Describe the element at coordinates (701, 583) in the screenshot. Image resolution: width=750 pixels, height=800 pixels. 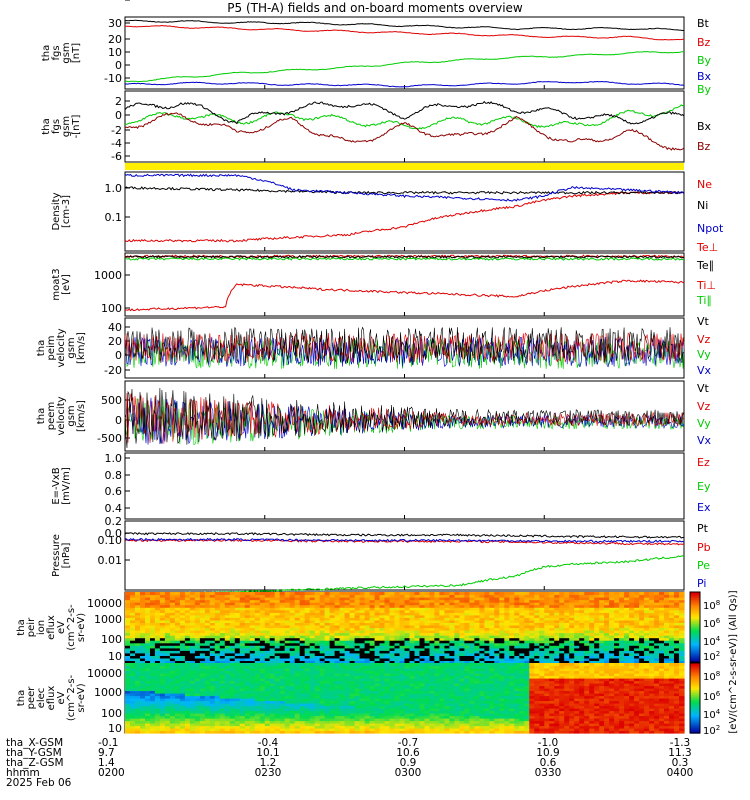
I see `legend-entry: Pi` at that location.